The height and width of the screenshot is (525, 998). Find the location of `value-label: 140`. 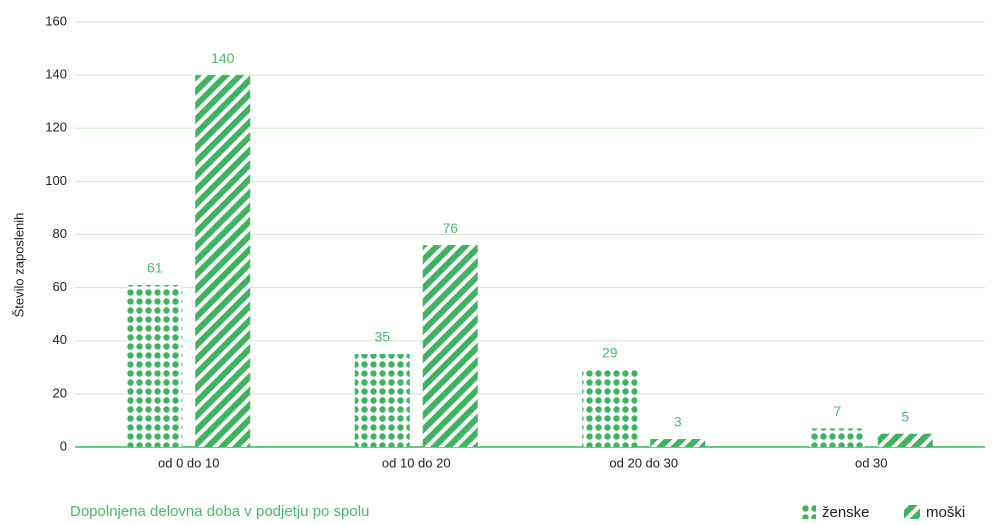

value-label: 140 is located at coordinates (223, 58).